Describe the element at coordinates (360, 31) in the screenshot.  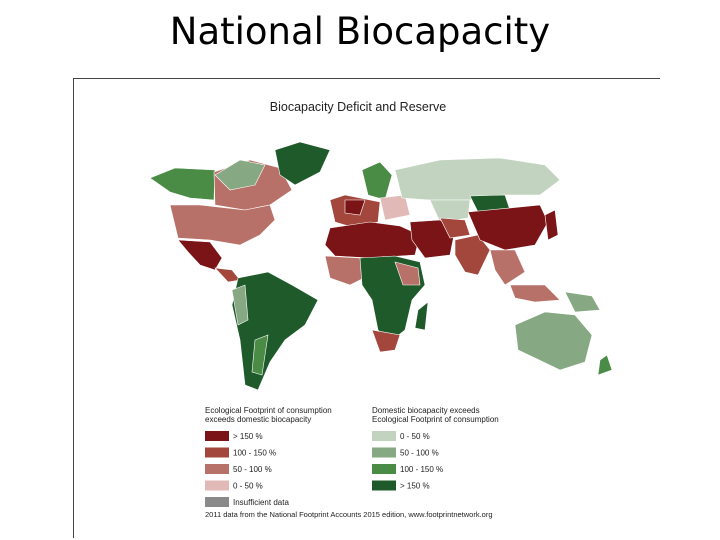
I see `slide-title: National Biocapacity` at that location.